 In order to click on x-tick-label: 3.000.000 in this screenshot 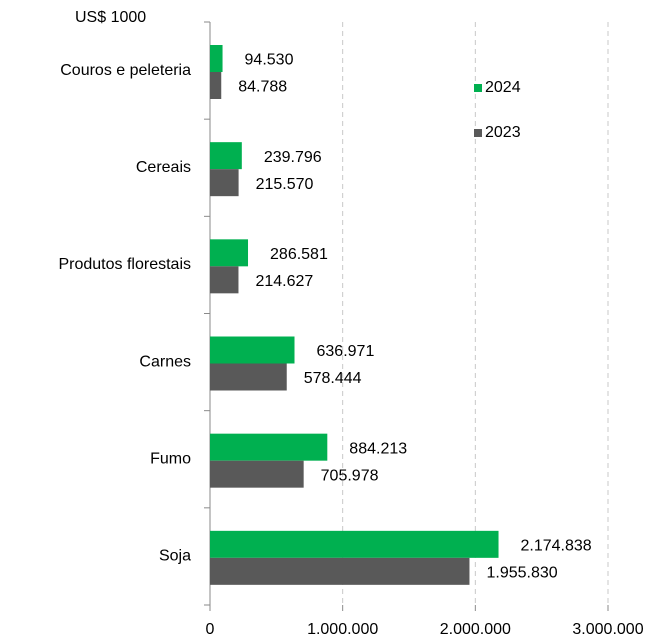, I will do `click(607, 629)`.